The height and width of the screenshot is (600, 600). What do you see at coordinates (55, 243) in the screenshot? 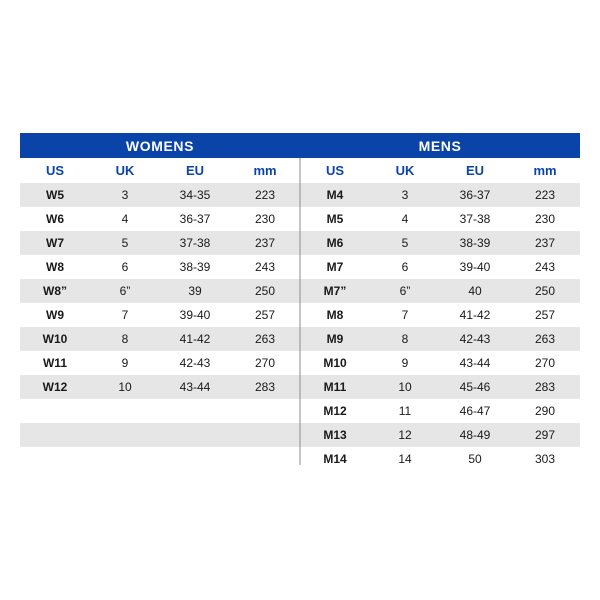
I see `cell-us: W7` at bounding box center [55, 243].